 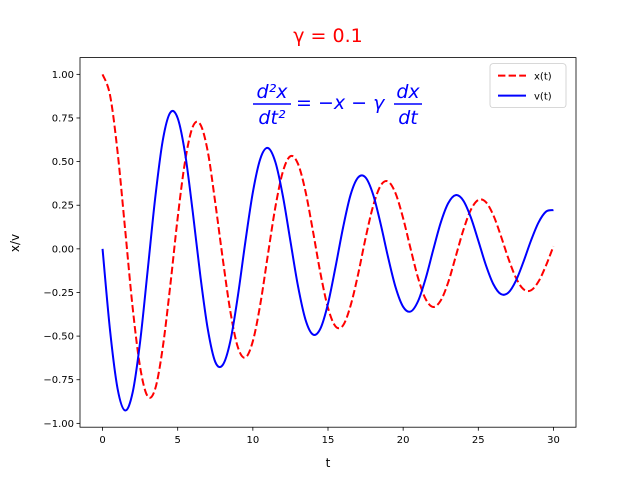 What do you see at coordinates (272, 118) in the screenshot?
I see `equation-text: dt²` at bounding box center [272, 118].